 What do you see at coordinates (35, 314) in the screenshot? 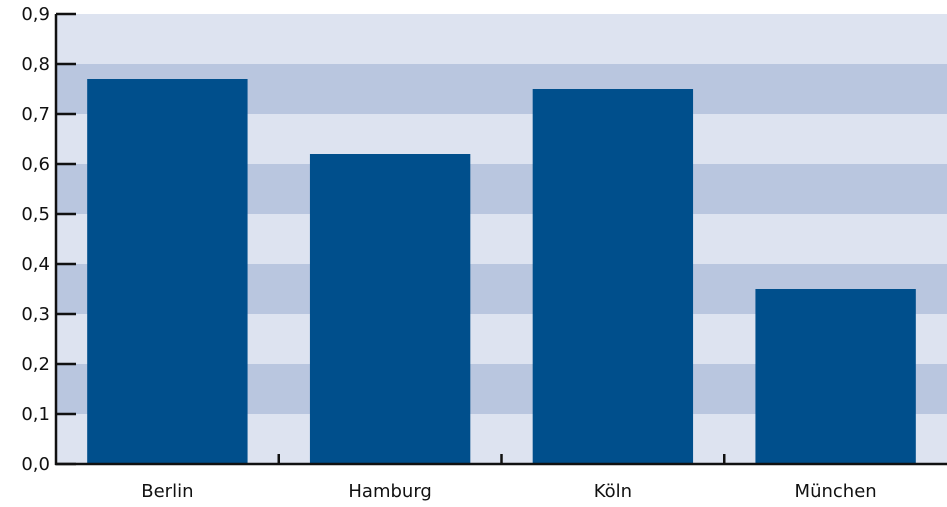
I see `y-tick-label: 0,3` at bounding box center [35, 314].